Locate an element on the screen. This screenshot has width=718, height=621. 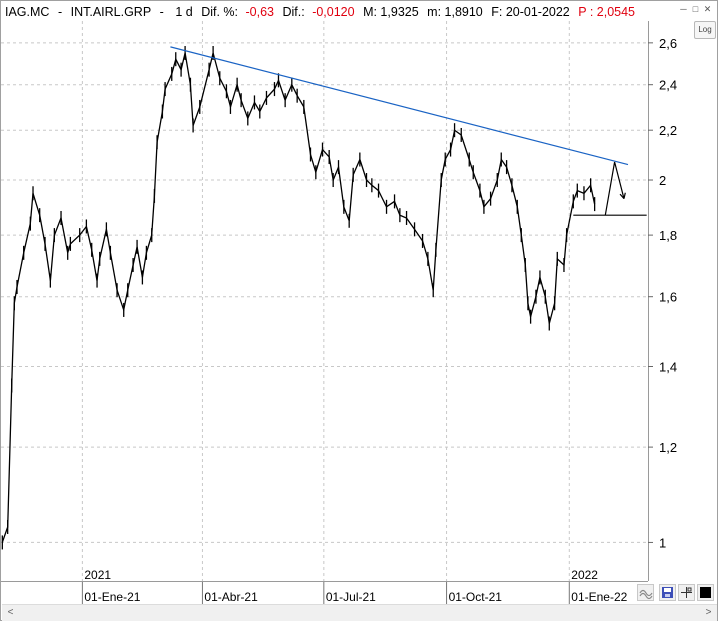
y-tick-label: 1,2 is located at coordinates (668, 447).